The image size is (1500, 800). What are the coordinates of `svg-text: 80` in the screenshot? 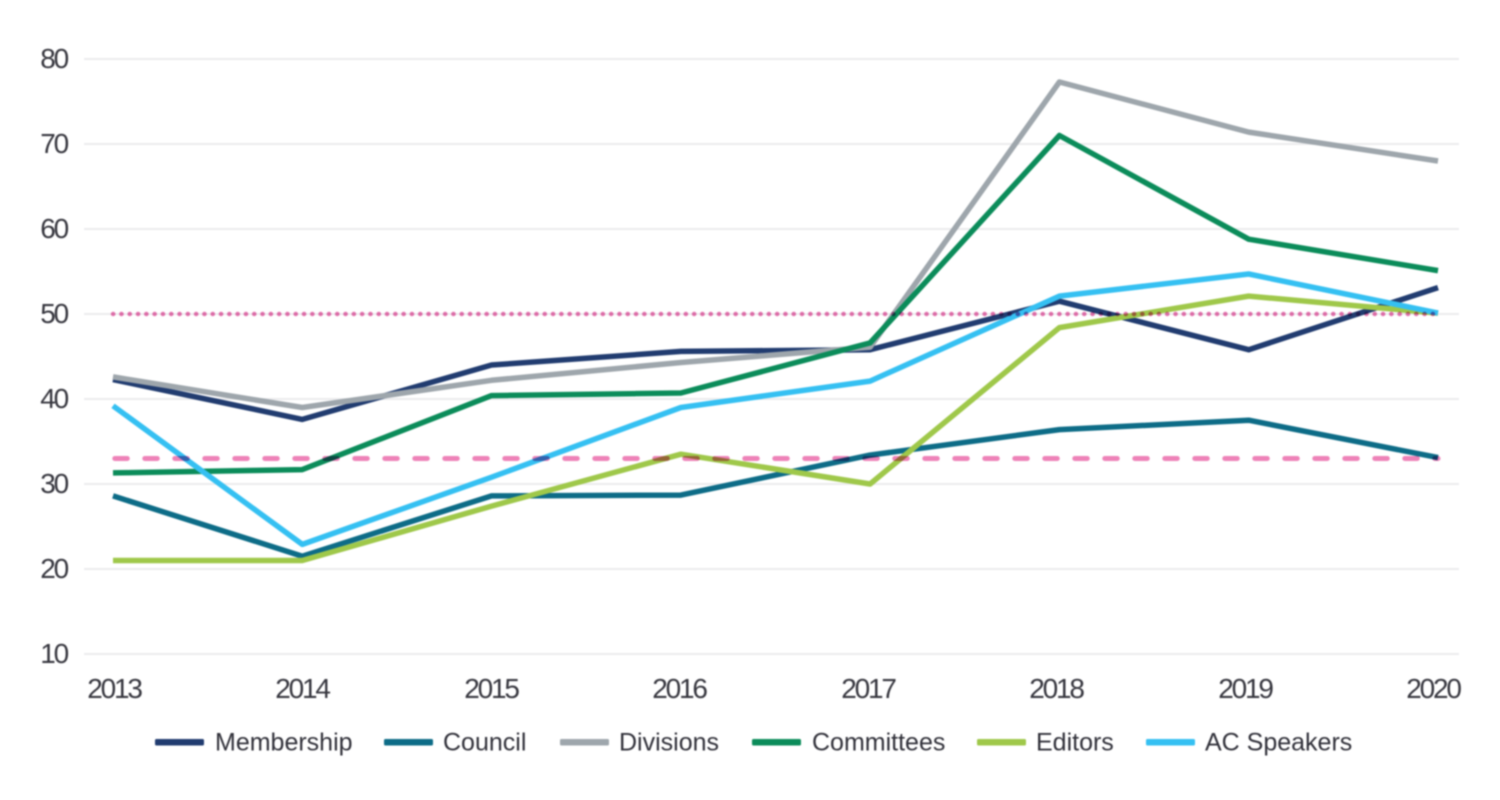 It's located at (54, 58).